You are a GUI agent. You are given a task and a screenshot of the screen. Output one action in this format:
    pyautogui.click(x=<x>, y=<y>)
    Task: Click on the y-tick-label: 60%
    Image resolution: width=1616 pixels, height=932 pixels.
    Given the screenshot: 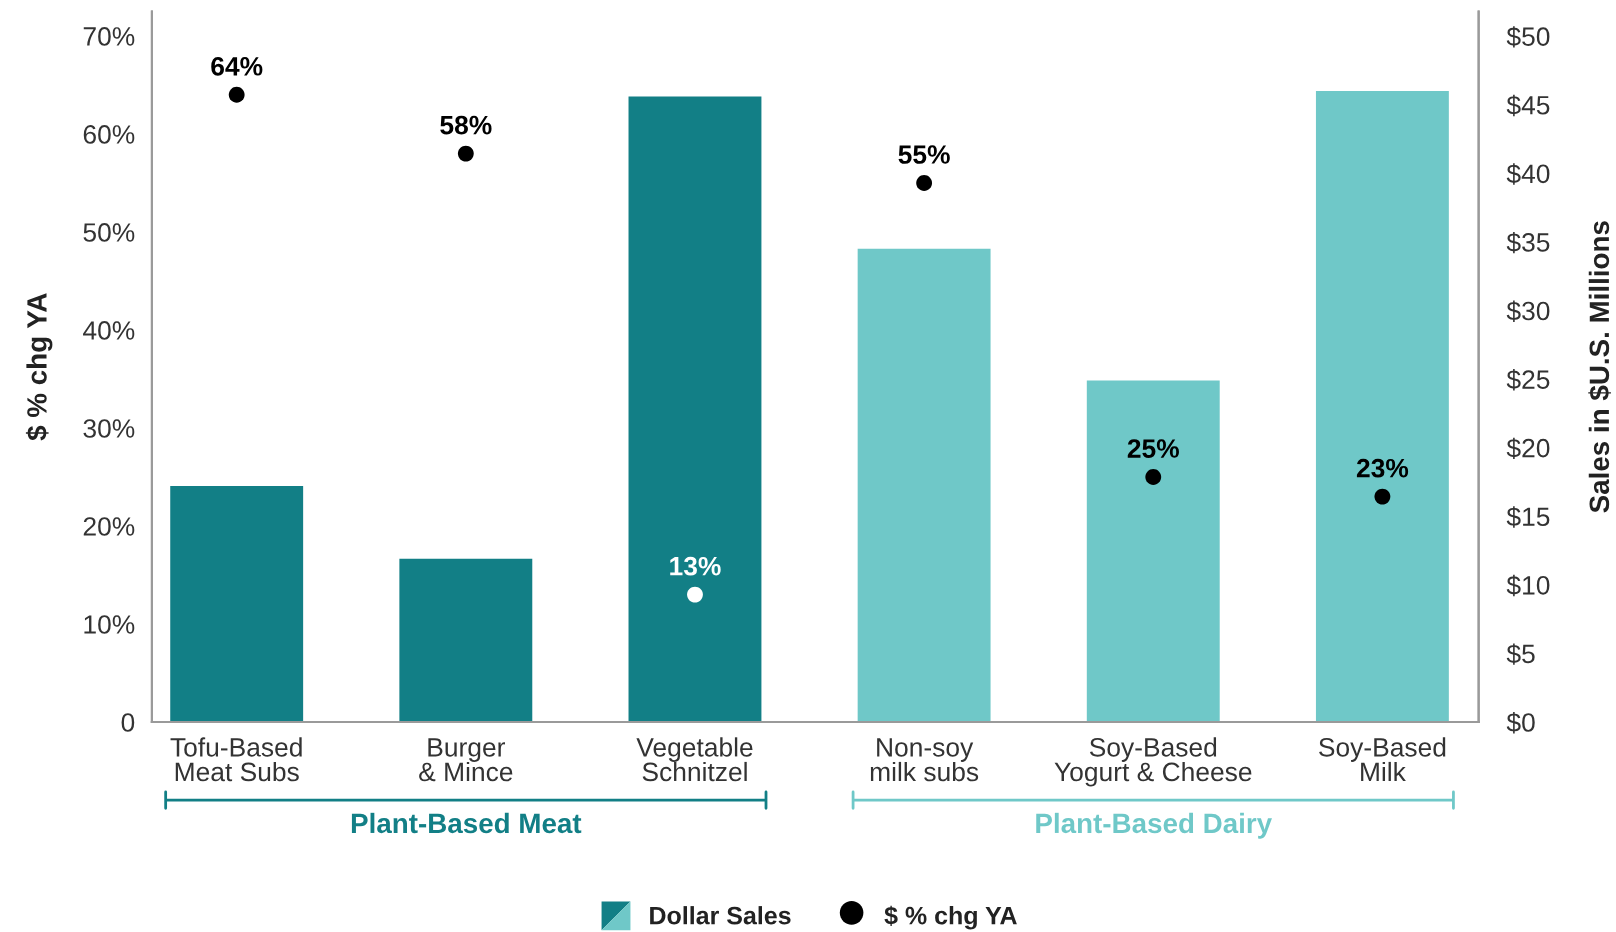 What is the action you would take?
    pyautogui.click(x=109, y=134)
    